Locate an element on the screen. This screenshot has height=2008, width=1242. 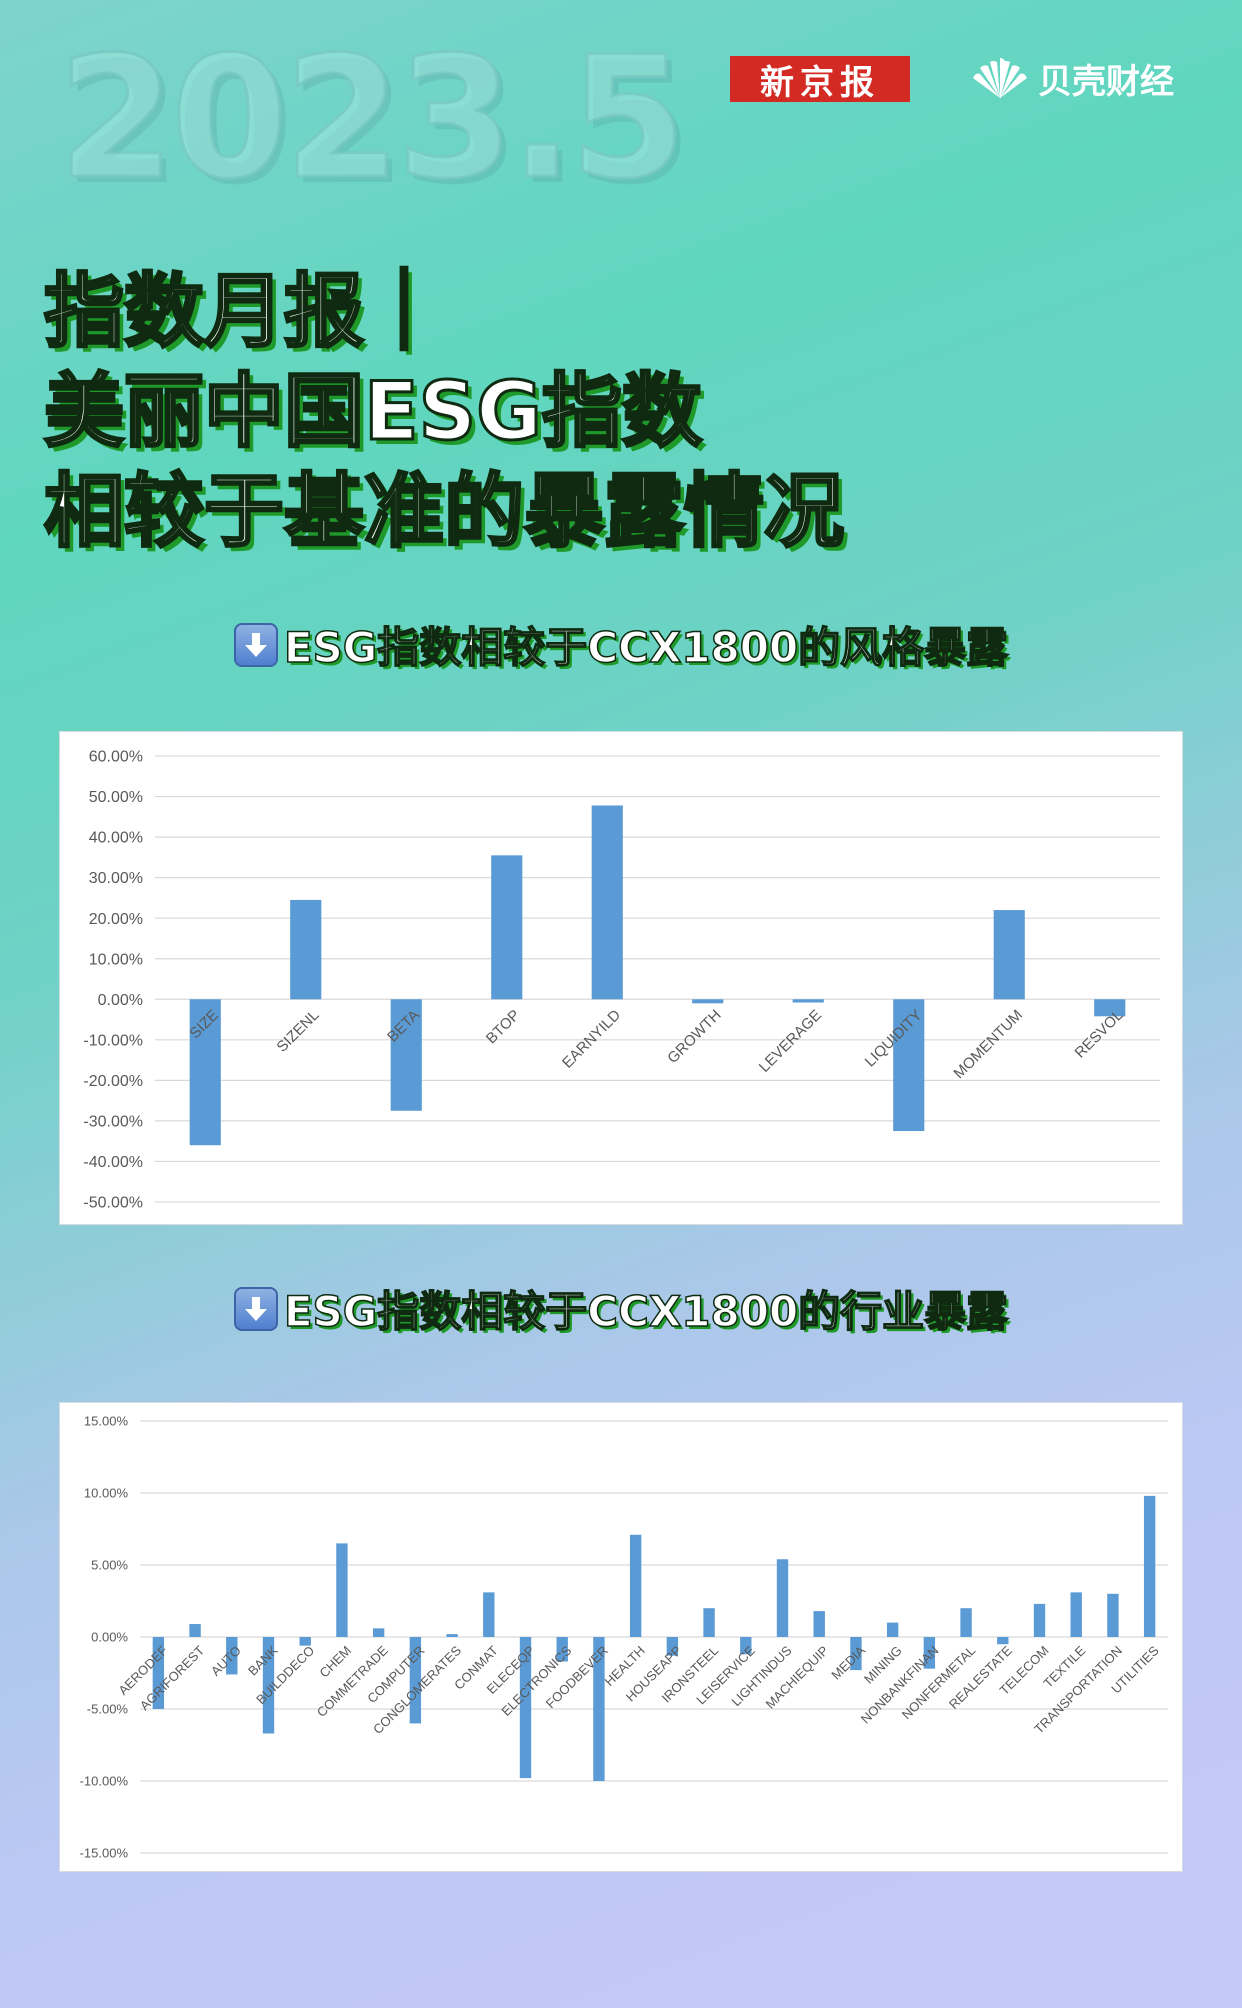
x-category-label: MOMENTUM is located at coordinates (988, 1045).